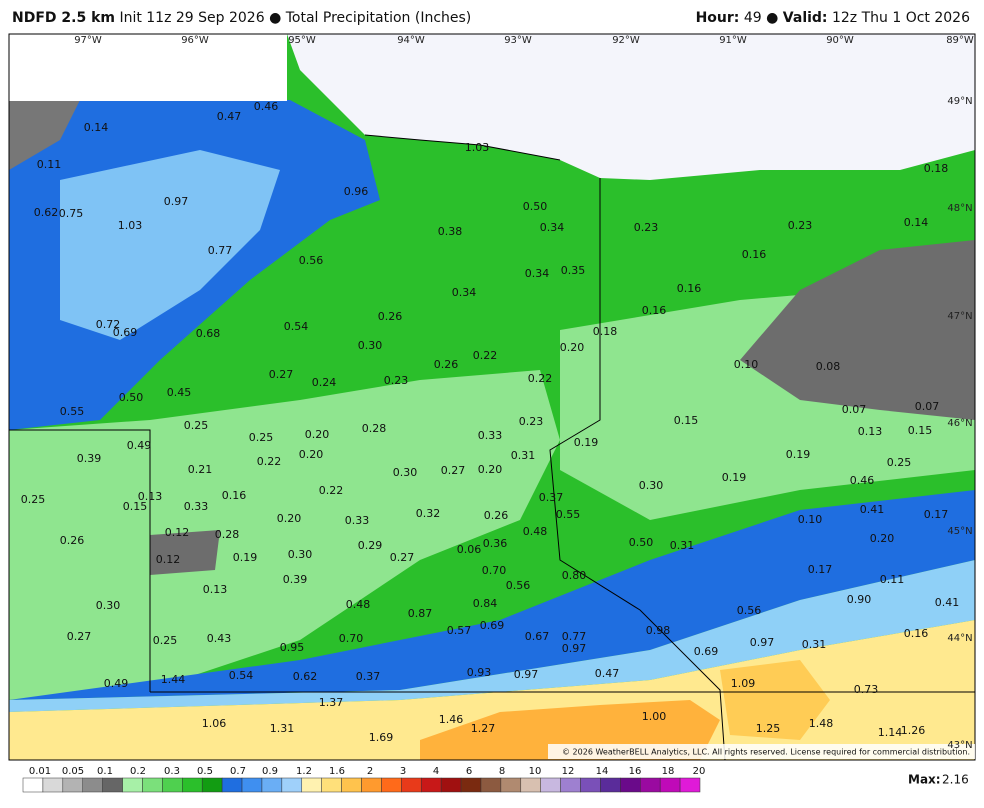  I want to click on point-value: 0.12, so click(168, 559).